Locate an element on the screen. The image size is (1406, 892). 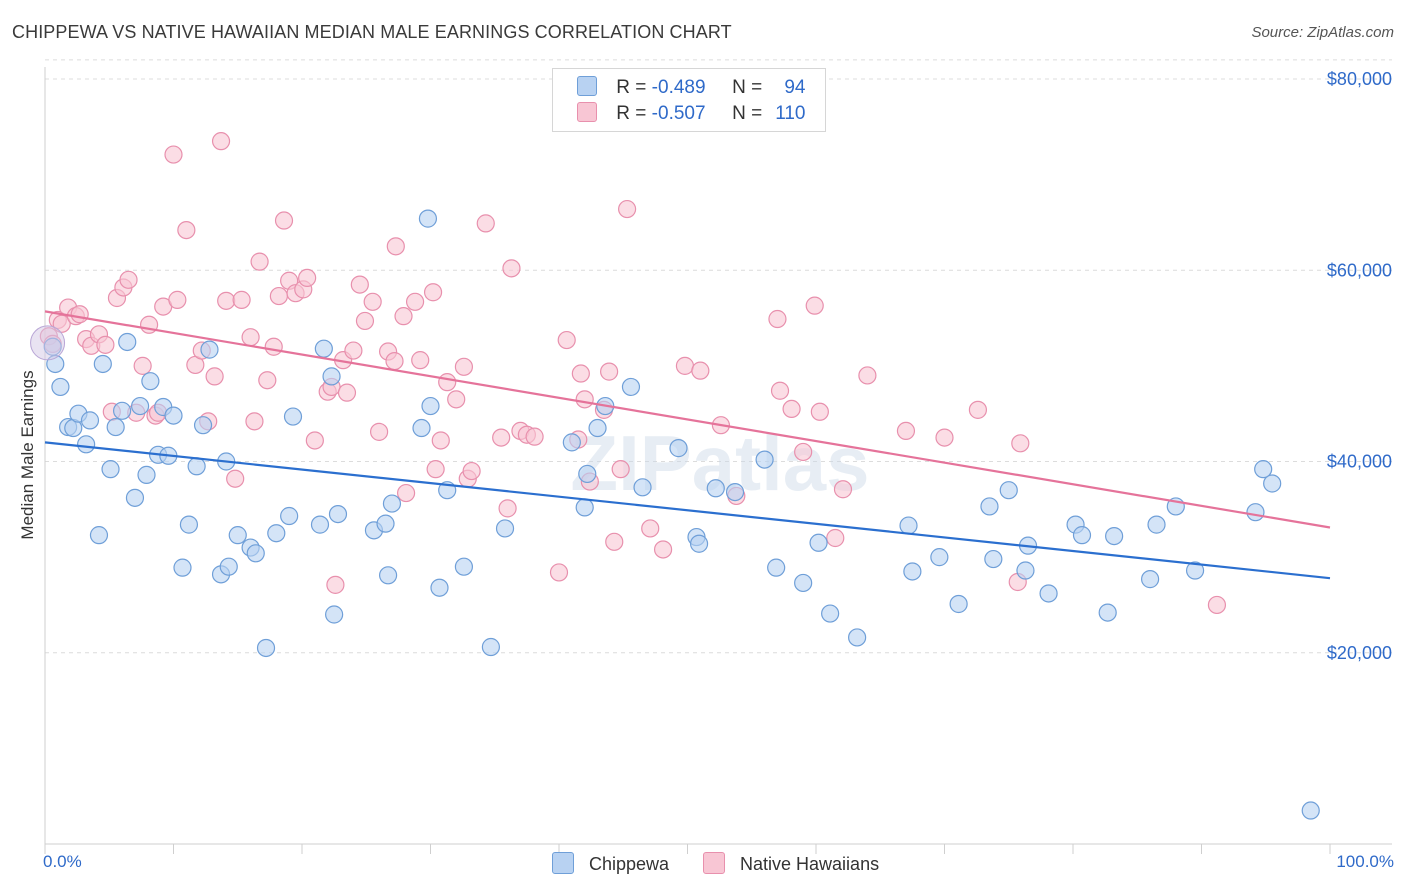
source-label: Source: ZipAtlas.com is located at coordinates (1322, 32).